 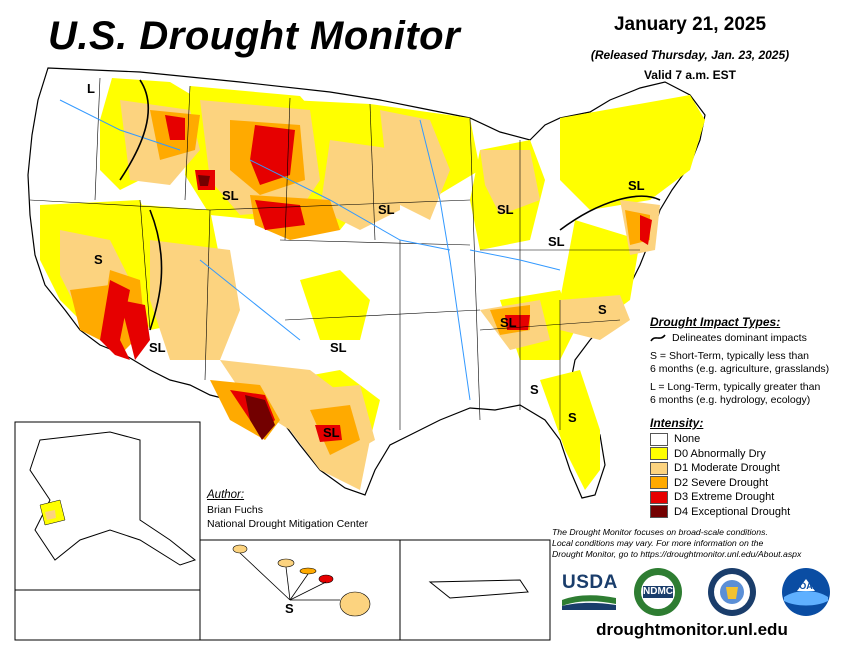 What do you see at coordinates (230, 195) in the screenshot?
I see `label-sl-wyoming: SL` at bounding box center [230, 195].